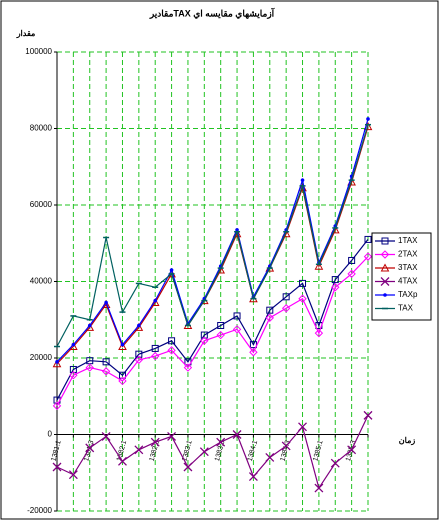 The image size is (440, 521). Describe the element at coordinates (401, 276) in the screenshot. I see `legend-box` at that location.